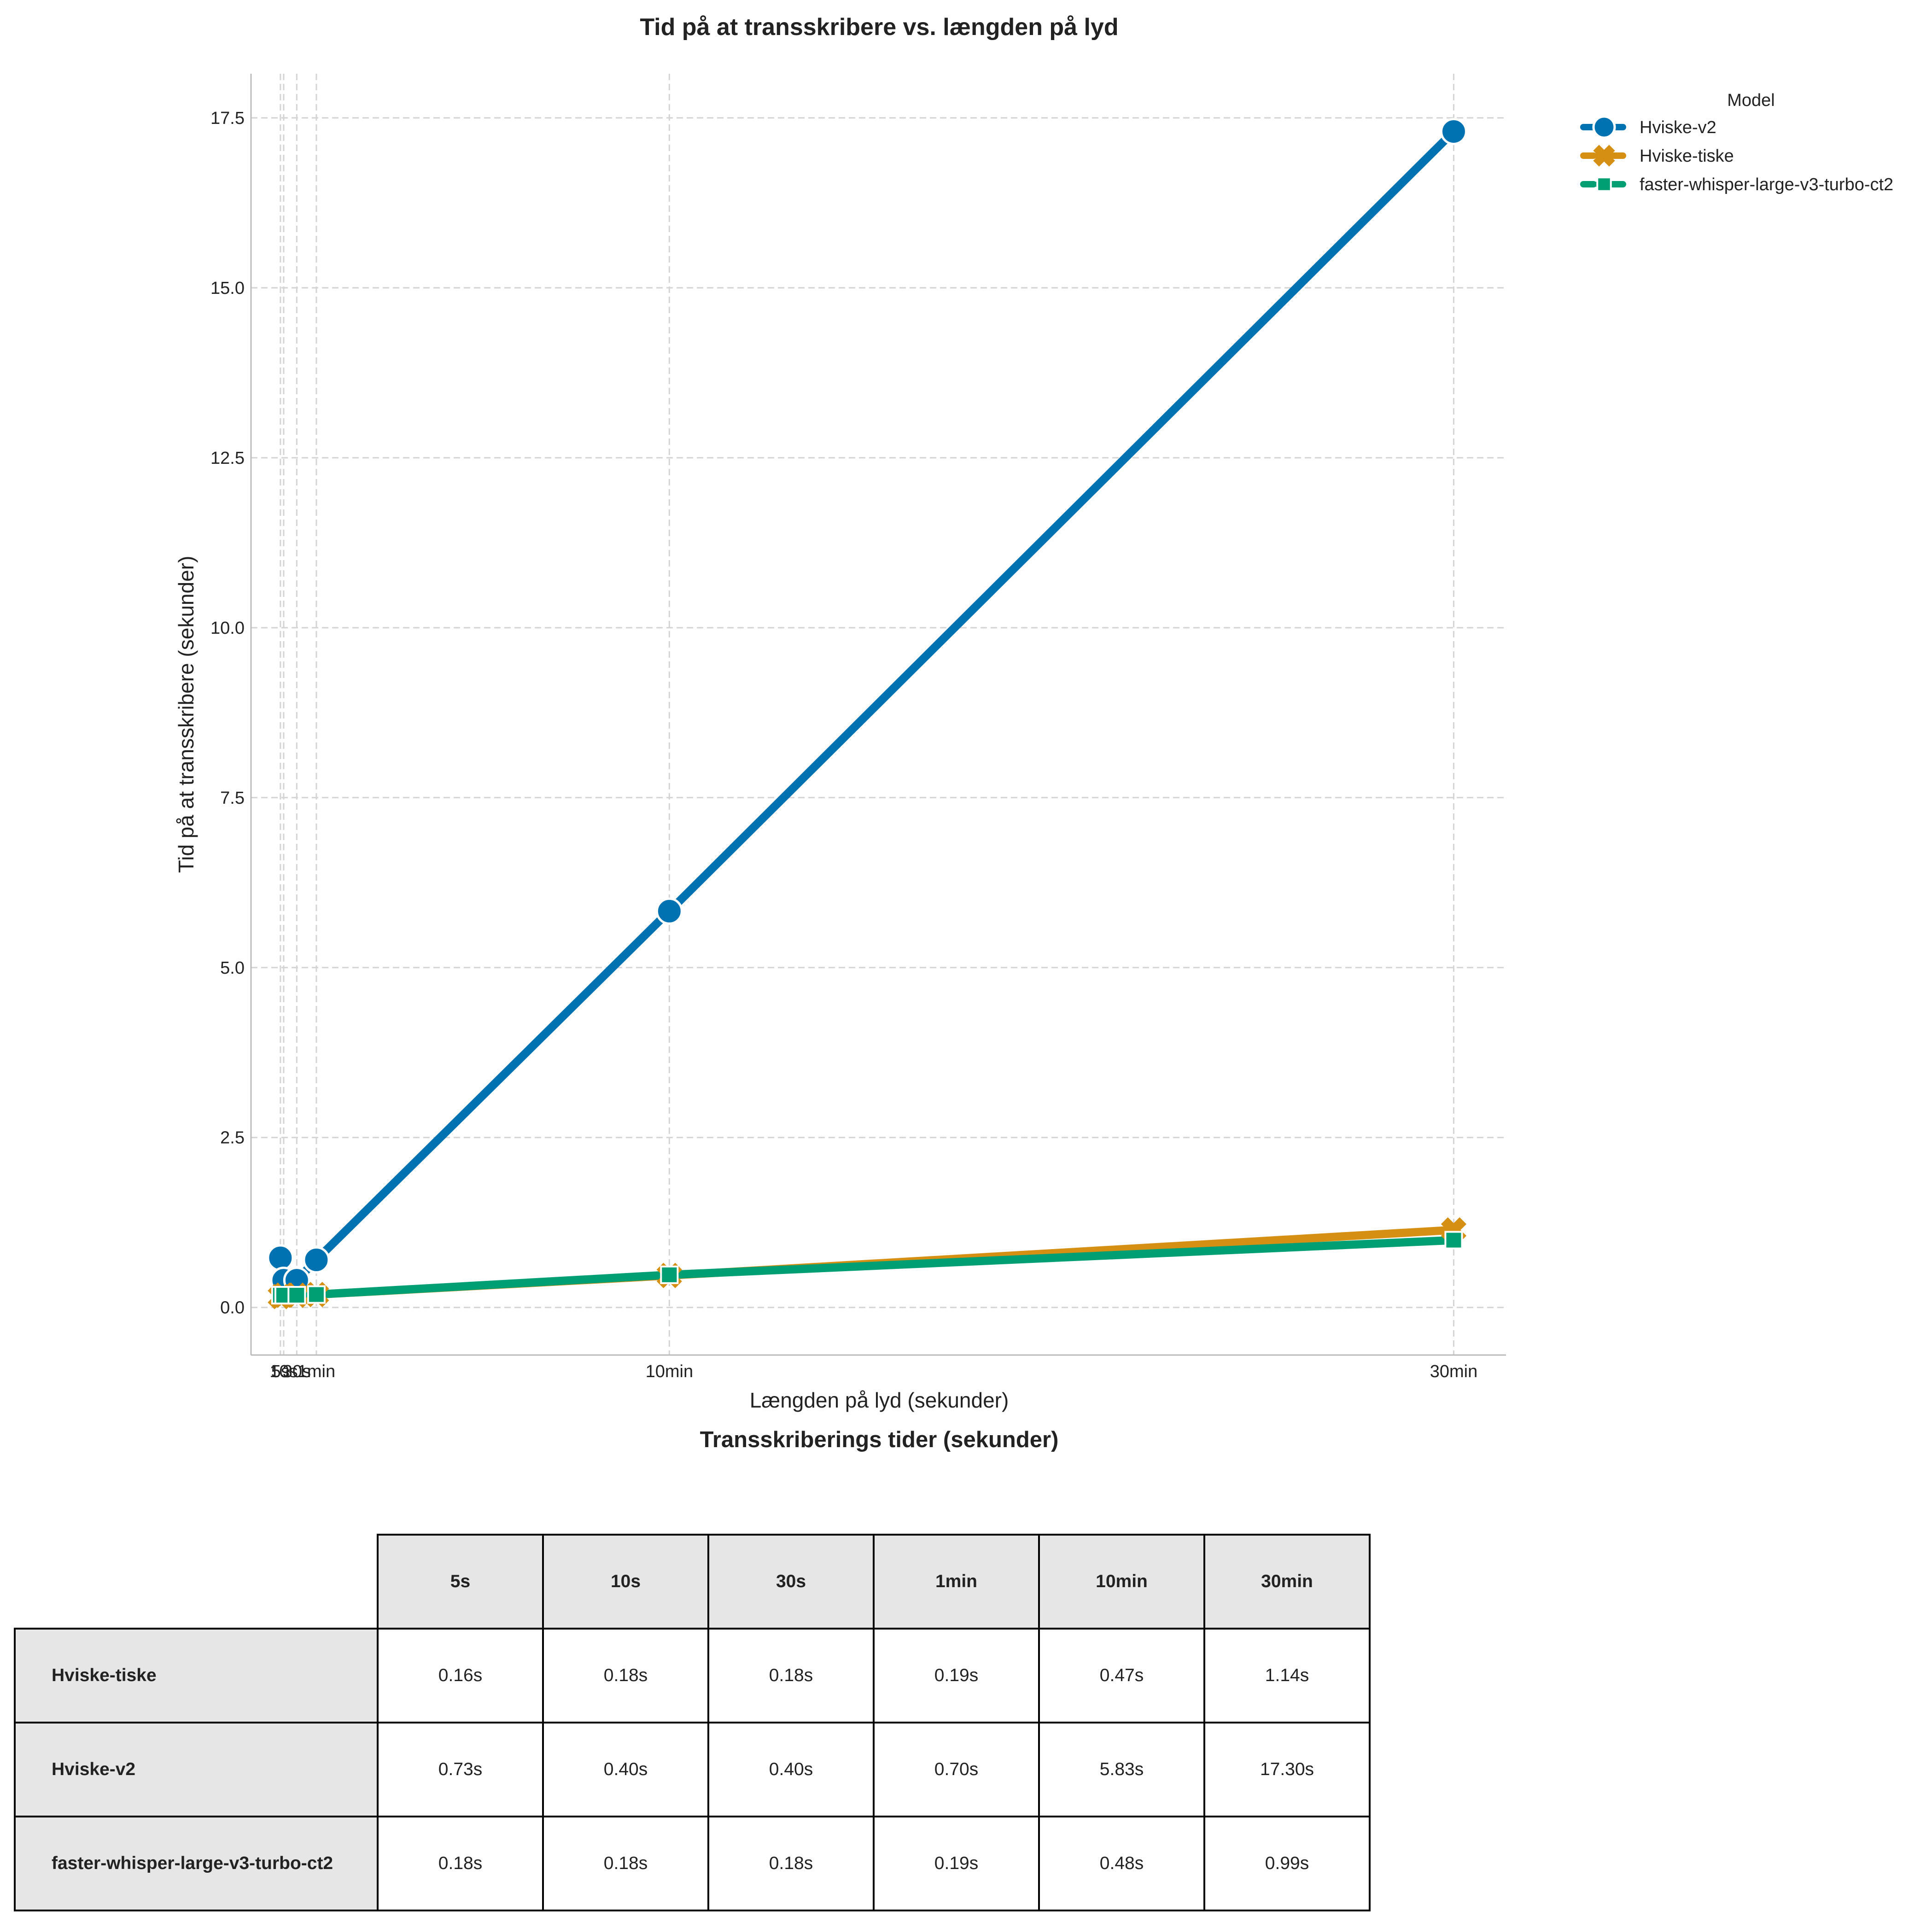 The width and height of the screenshot is (1932, 1922). I want to click on x-tick-label: 30min, so click(1454, 1371).